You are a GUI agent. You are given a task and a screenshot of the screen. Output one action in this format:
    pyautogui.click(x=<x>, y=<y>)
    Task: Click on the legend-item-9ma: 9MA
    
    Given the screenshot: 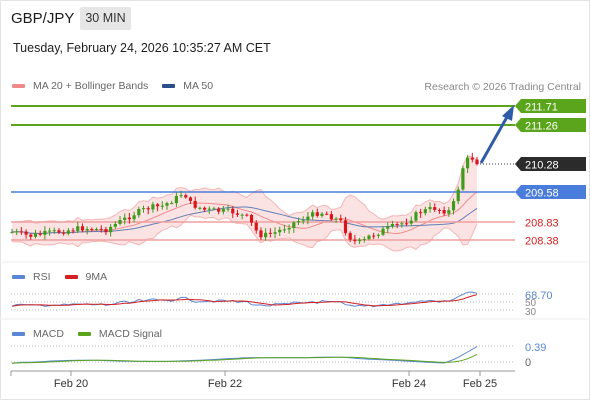 What is the action you would take?
    pyautogui.click(x=86, y=277)
    